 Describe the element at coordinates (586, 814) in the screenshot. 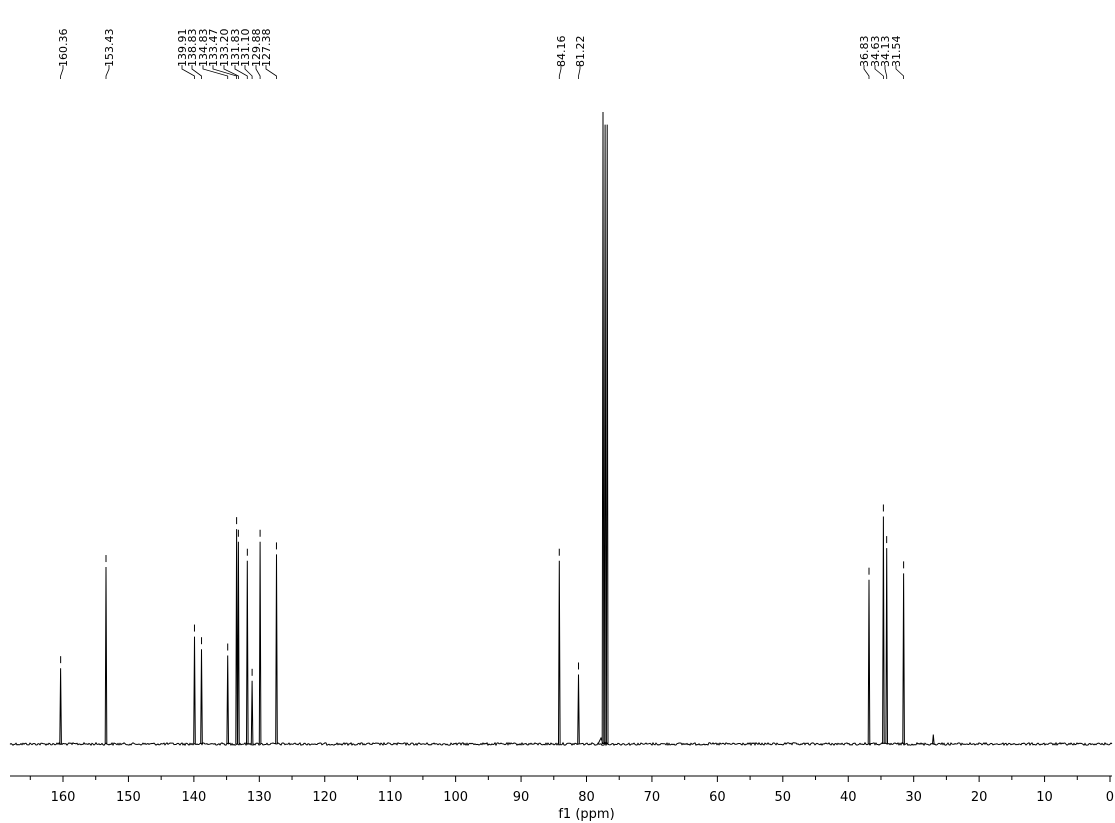

I see `x-axis-title: f1 (ppm)` at that location.